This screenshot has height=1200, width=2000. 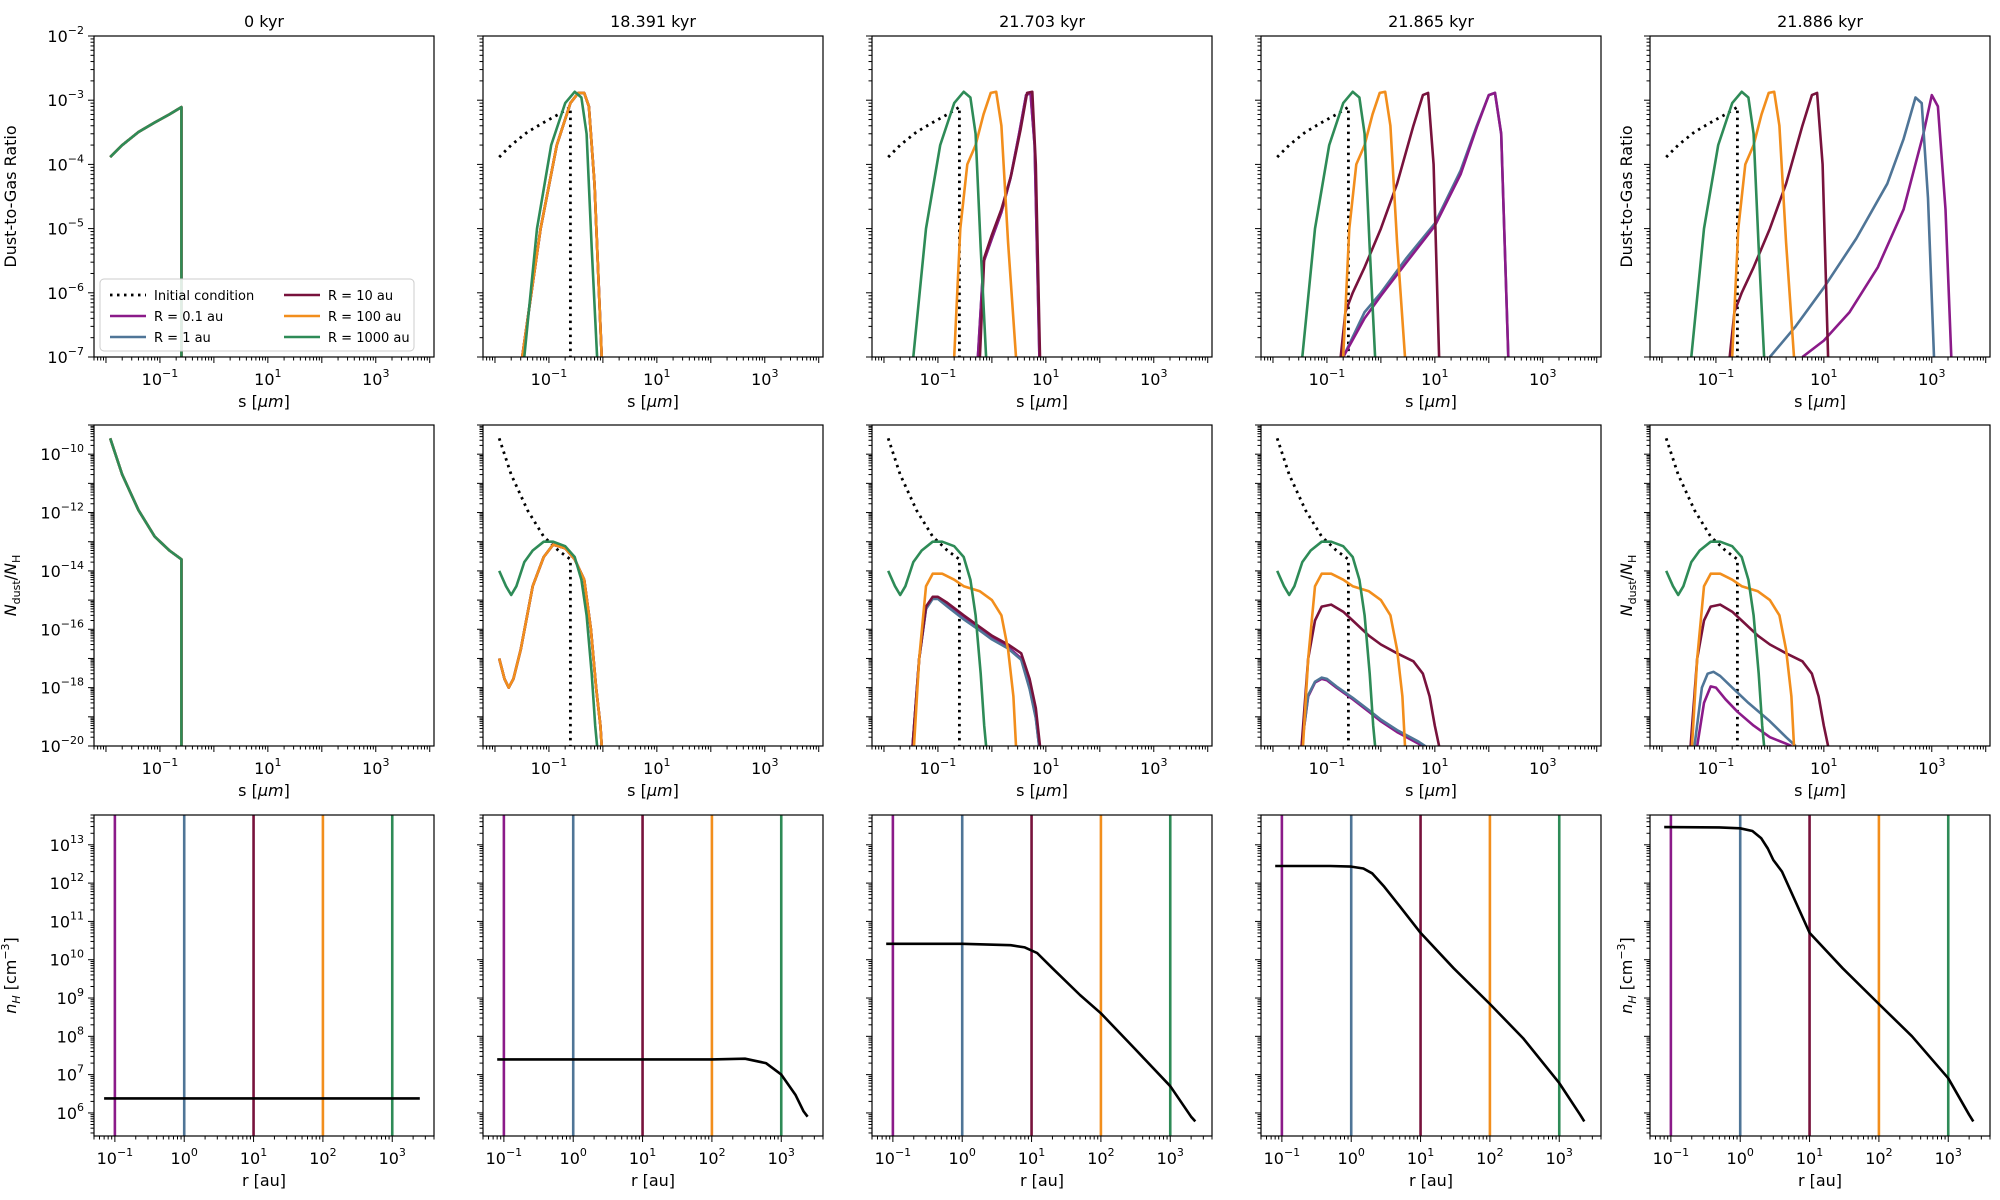 I want to click on y-tick-label: 10⁻¹⁰, so click(x=62, y=453).